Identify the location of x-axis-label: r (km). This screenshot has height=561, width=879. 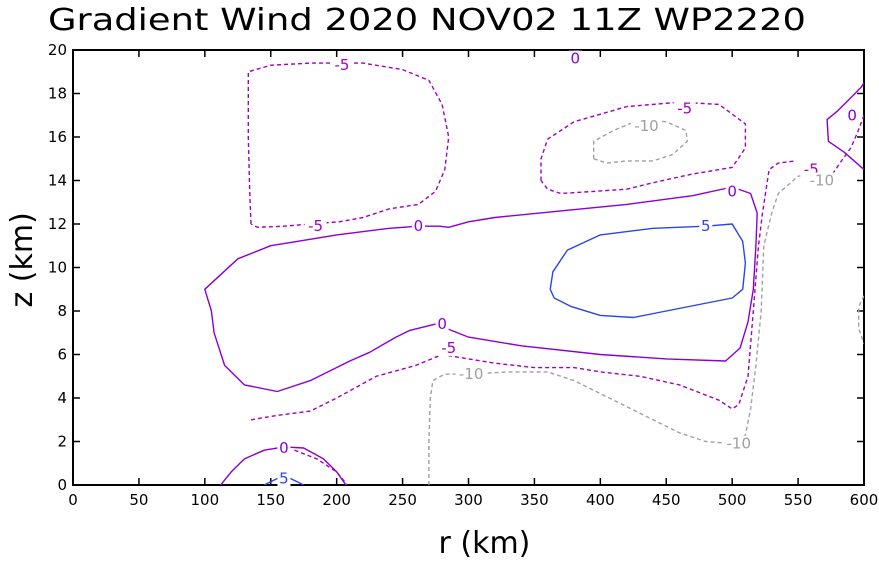
(485, 543).